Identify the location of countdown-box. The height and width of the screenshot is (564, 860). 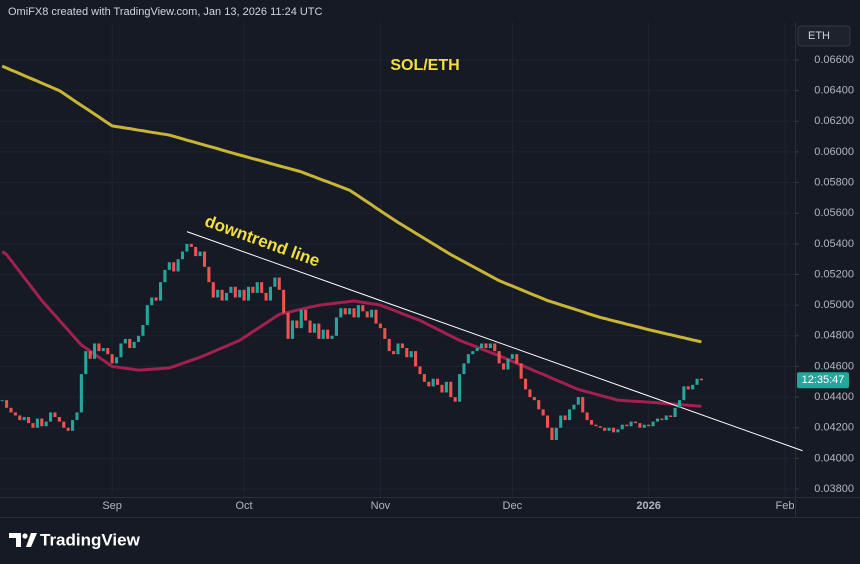
(823, 380).